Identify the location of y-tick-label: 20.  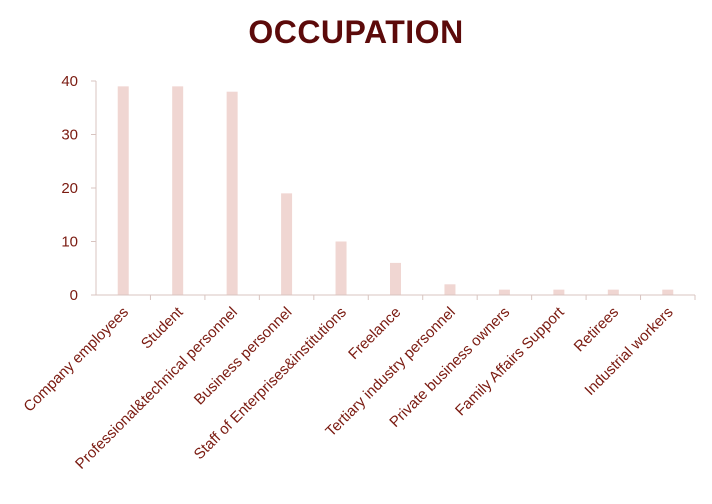
(69, 188).